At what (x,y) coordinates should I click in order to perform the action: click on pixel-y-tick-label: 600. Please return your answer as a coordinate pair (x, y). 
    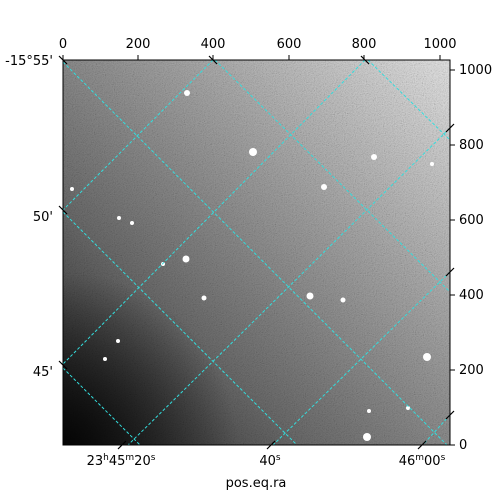
    Looking at the image, I should click on (471, 220).